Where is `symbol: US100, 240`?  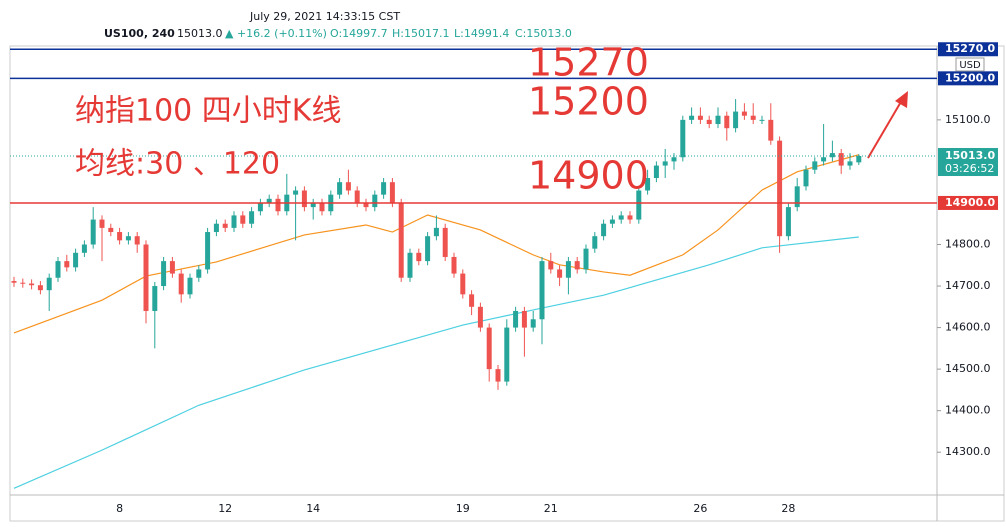 symbol: US100, 240 is located at coordinates (139, 33).